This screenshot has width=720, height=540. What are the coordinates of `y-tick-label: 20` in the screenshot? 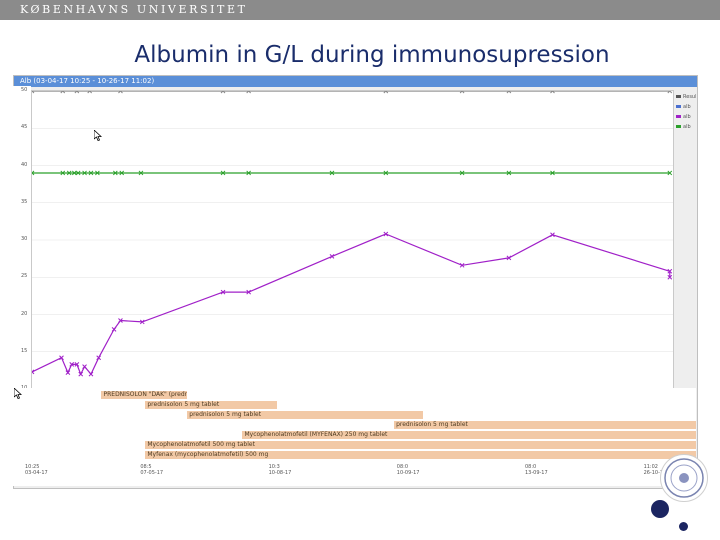 It's located at (24, 313).